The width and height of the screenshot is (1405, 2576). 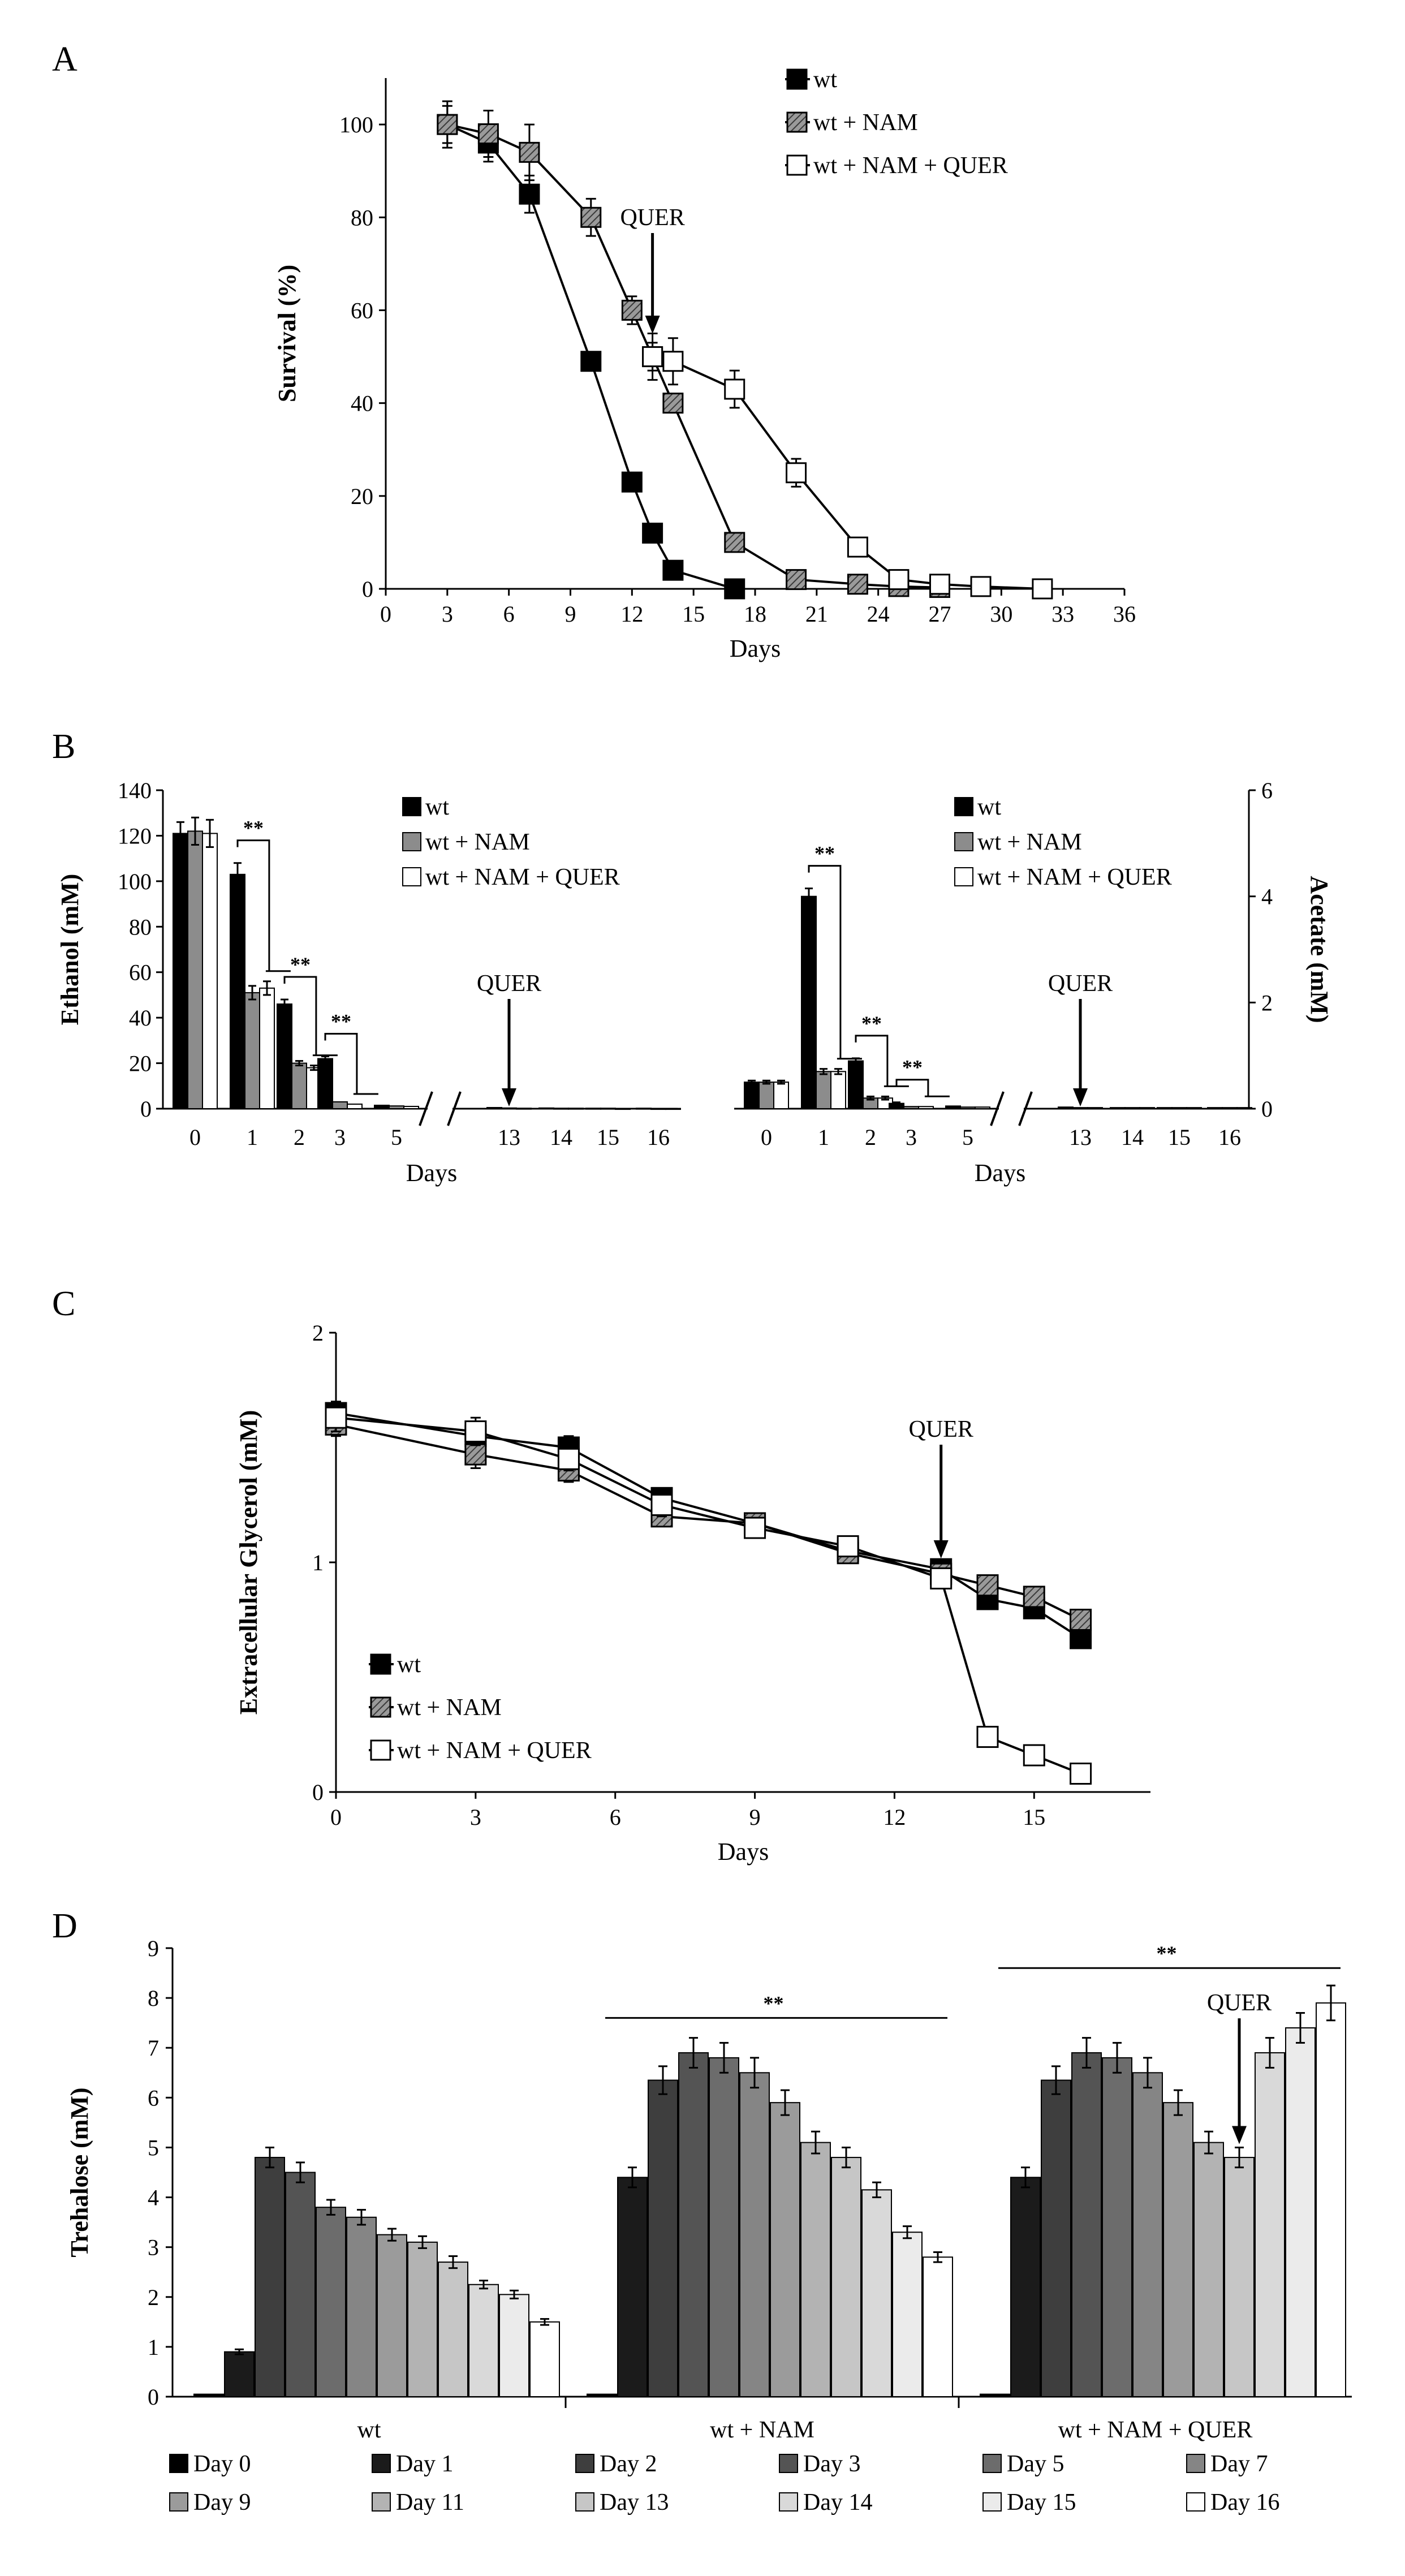 I want to click on y-tick-label: 5, so click(x=153, y=2147).